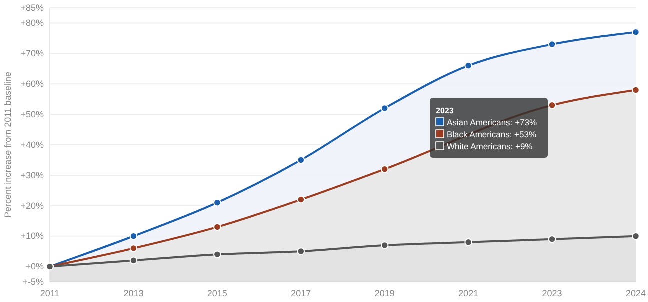 The width and height of the screenshot is (648, 302). I want to click on x-tick-label: 2017, so click(301, 293).